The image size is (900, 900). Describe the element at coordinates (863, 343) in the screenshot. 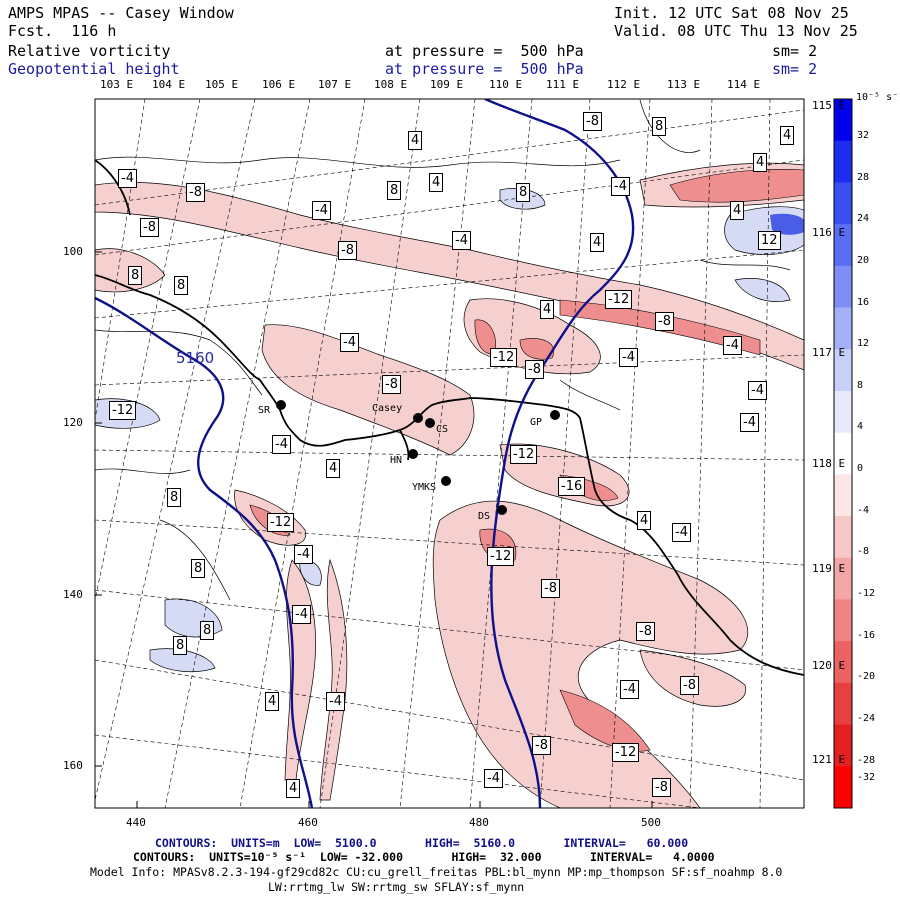

I see `colorbar-tick: 12` at that location.